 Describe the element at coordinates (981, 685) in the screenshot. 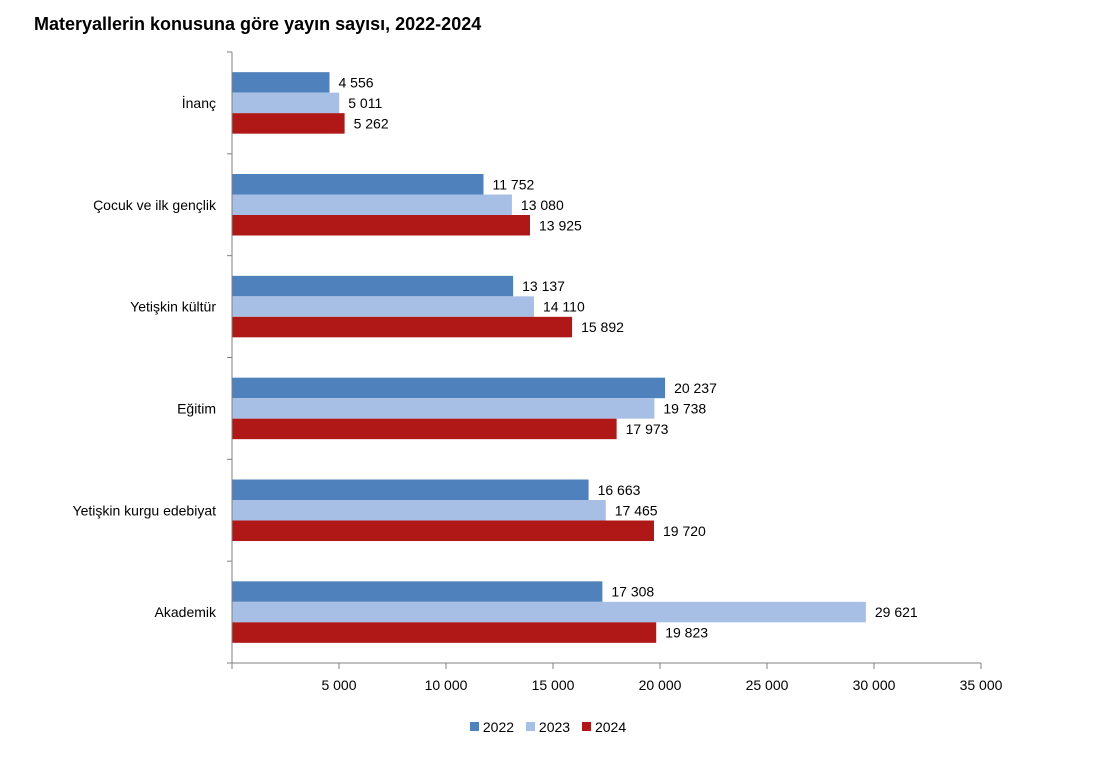

I see `x-tick-label-6: 35 000` at that location.